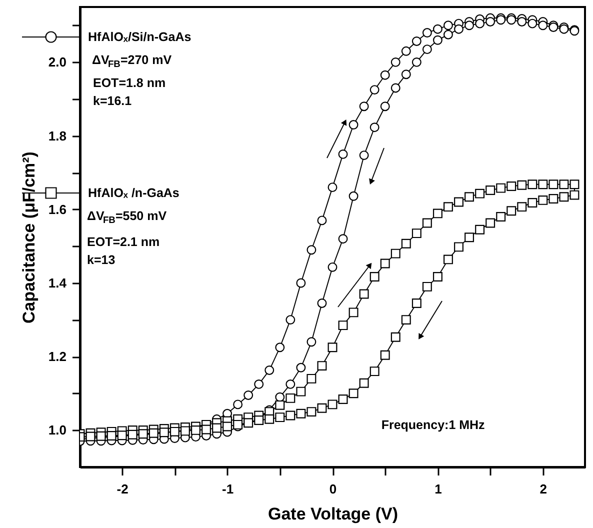  I want to click on legend-label: HfAlOₓ/Si/n-GaAs, so click(140, 37).